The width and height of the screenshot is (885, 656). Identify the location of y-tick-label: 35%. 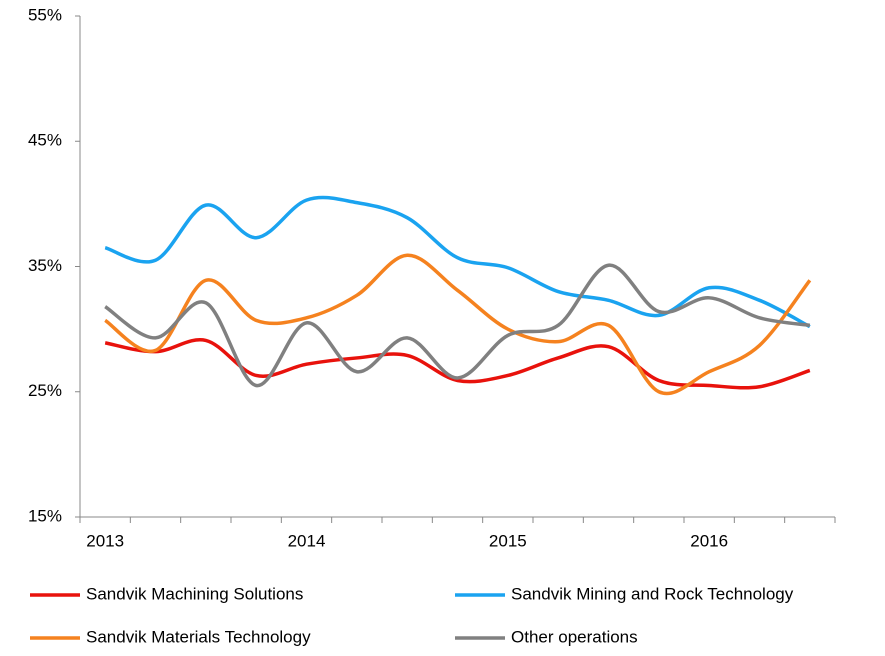
(45, 265).